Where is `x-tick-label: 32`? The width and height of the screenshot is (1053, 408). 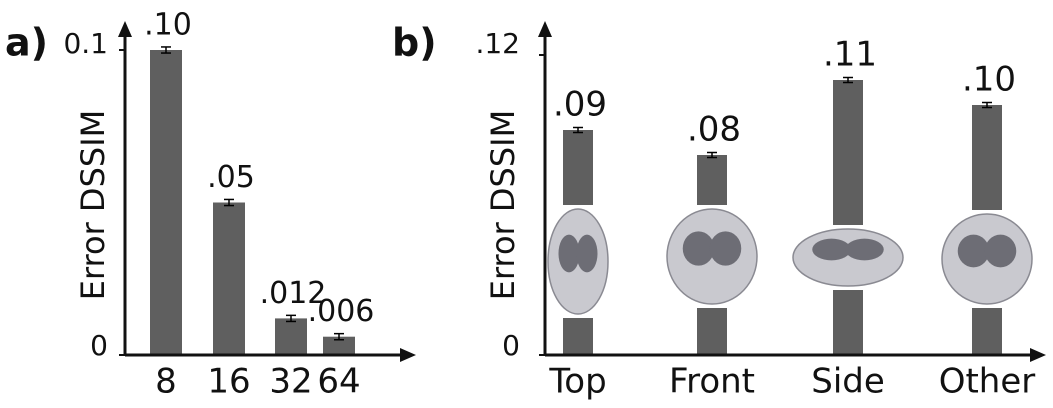 x-tick-label: 32 is located at coordinates (290, 382).